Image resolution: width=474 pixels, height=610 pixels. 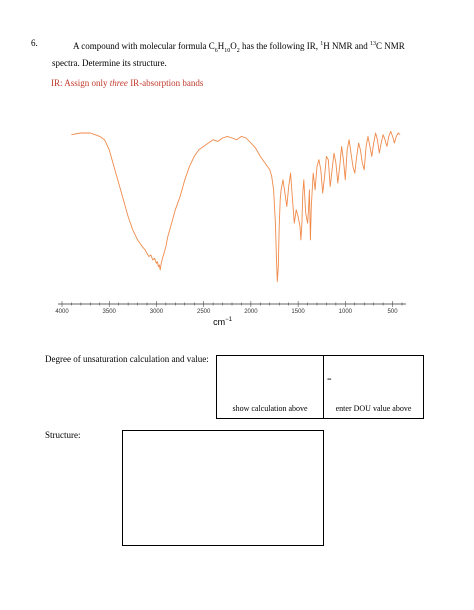 What do you see at coordinates (226, 312) in the screenshot?
I see `x-axis-tick-labels: 4000 3500 3000 2500 2000 1500 1000 500` at bounding box center [226, 312].